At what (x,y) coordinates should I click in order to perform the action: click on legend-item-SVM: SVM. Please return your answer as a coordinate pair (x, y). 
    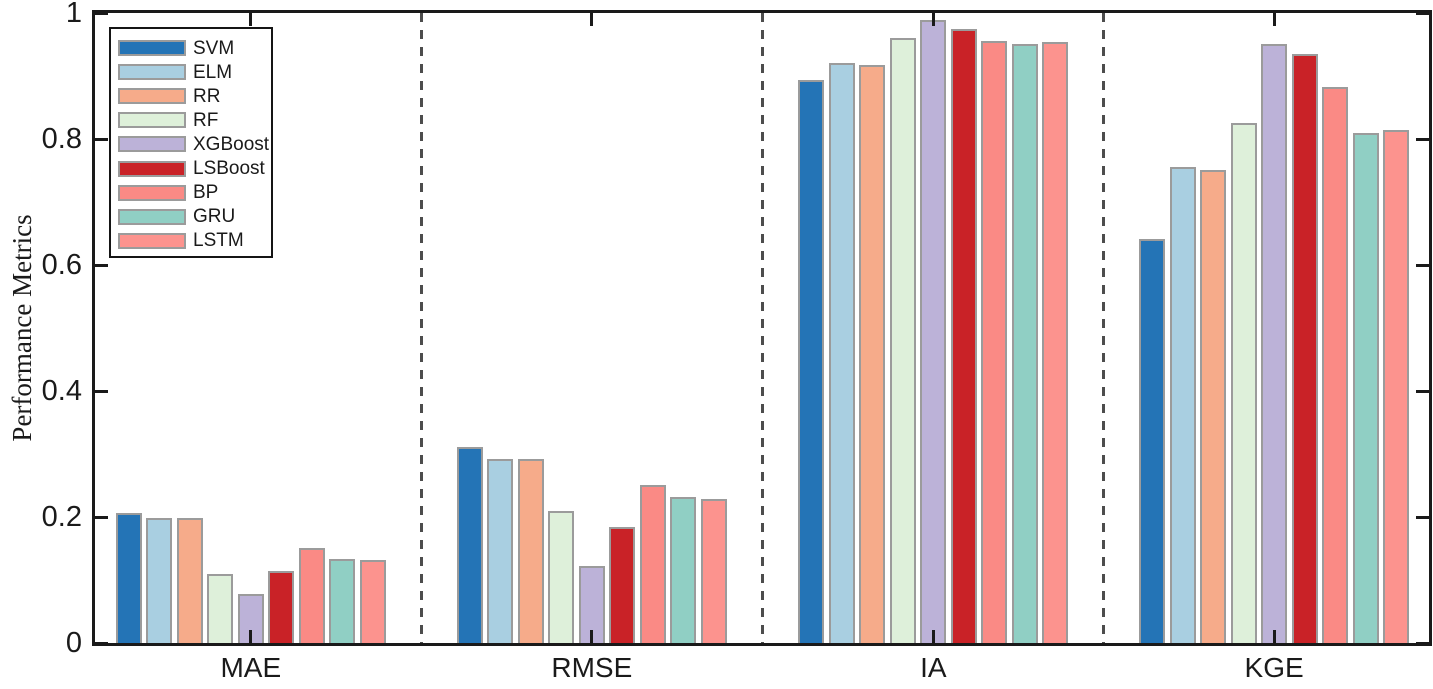
    Looking at the image, I should click on (194, 48).